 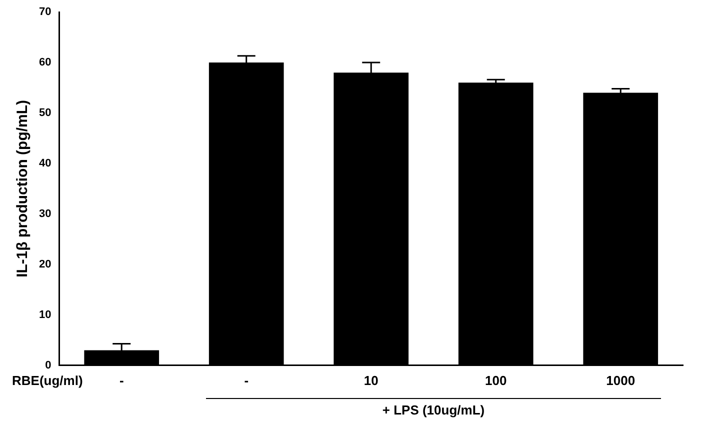 What do you see at coordinates (45, 12) in the screenshot?
I see `y-tick-label: 70` at bounding box center [45, 12].